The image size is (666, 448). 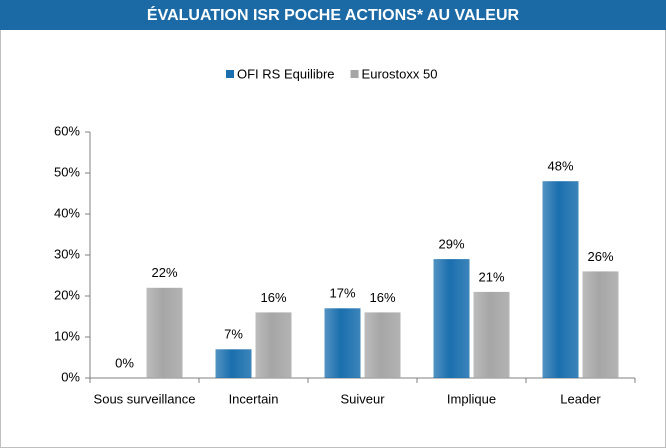 I want to click on x-tick-label: Implique, so click(x=471, y=398).